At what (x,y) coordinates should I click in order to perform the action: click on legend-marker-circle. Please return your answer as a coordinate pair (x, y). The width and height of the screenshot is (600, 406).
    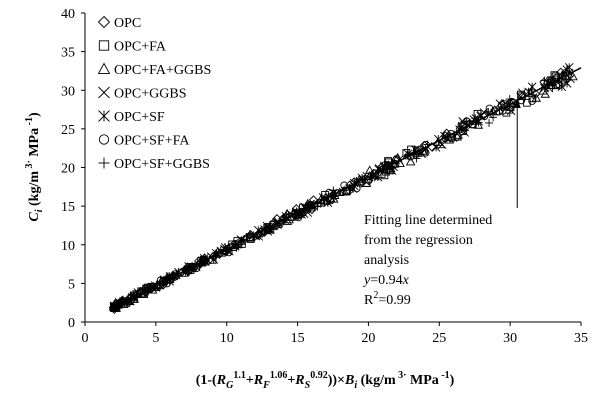
    Looking at the image, I should click on (104, 139).